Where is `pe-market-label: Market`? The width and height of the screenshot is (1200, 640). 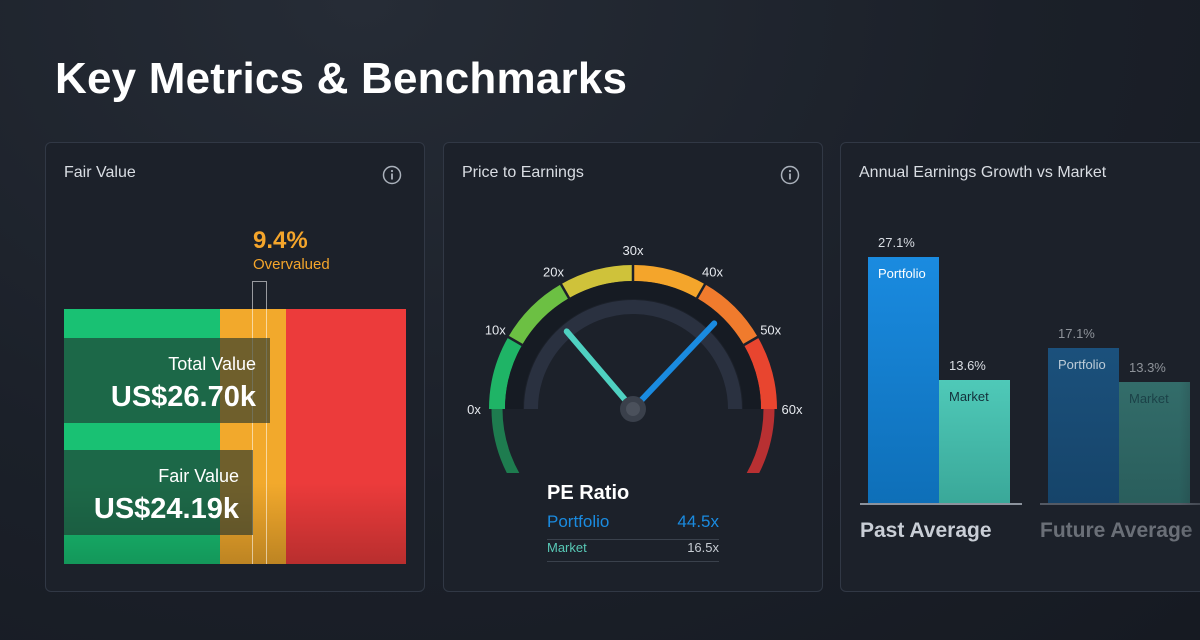
pe-market-label: Market is located at coordinates (567, 547).